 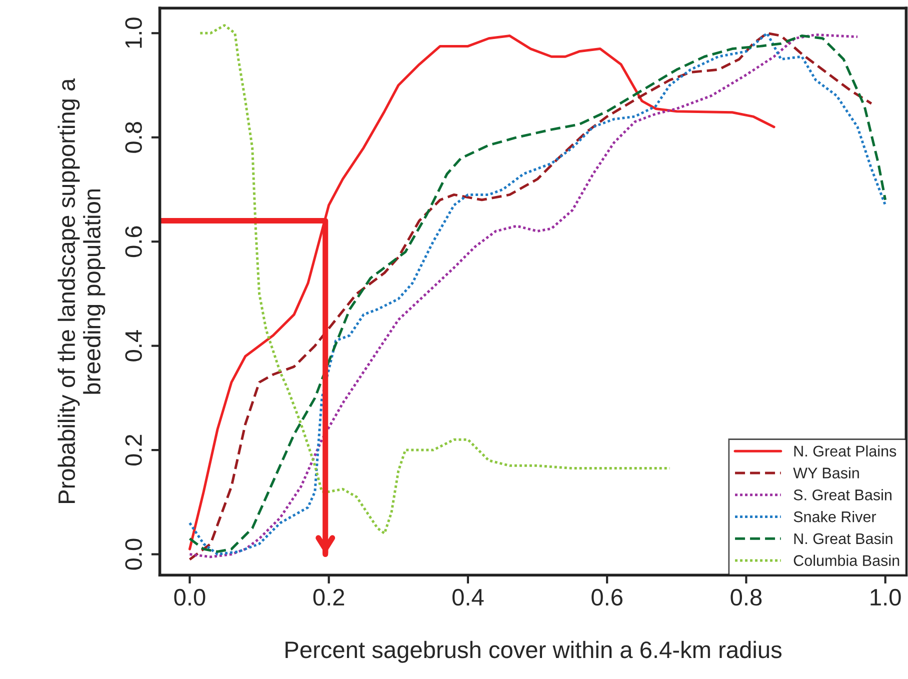 I want to click on x-axis-title: Percent sagebrush cover within a 6.4-km radius, so click(x=534, y=651).